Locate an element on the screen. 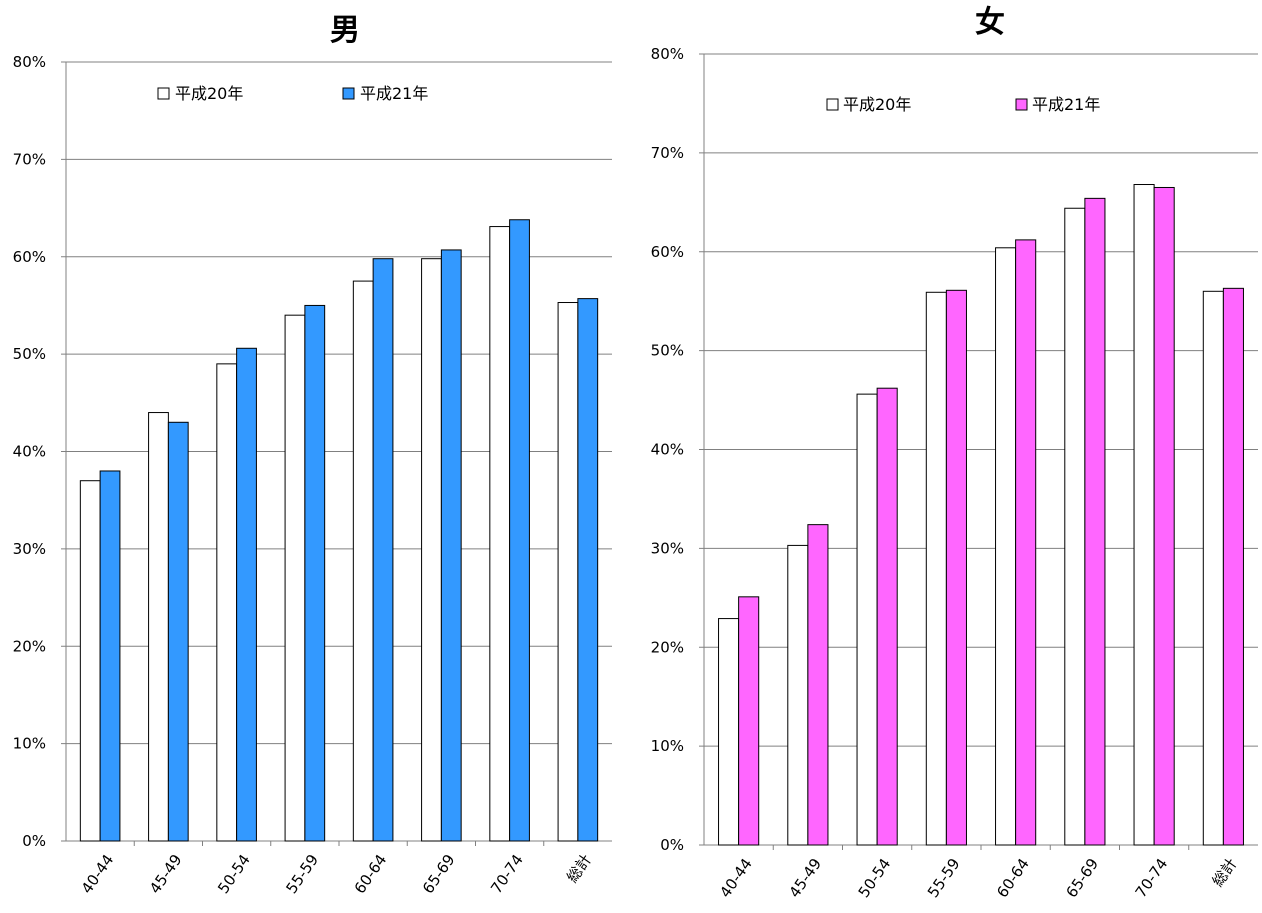 The height and width of the screenshot is (913, 1262). chart-0-ytick-label: 60% is located at coordinates (29, 257).